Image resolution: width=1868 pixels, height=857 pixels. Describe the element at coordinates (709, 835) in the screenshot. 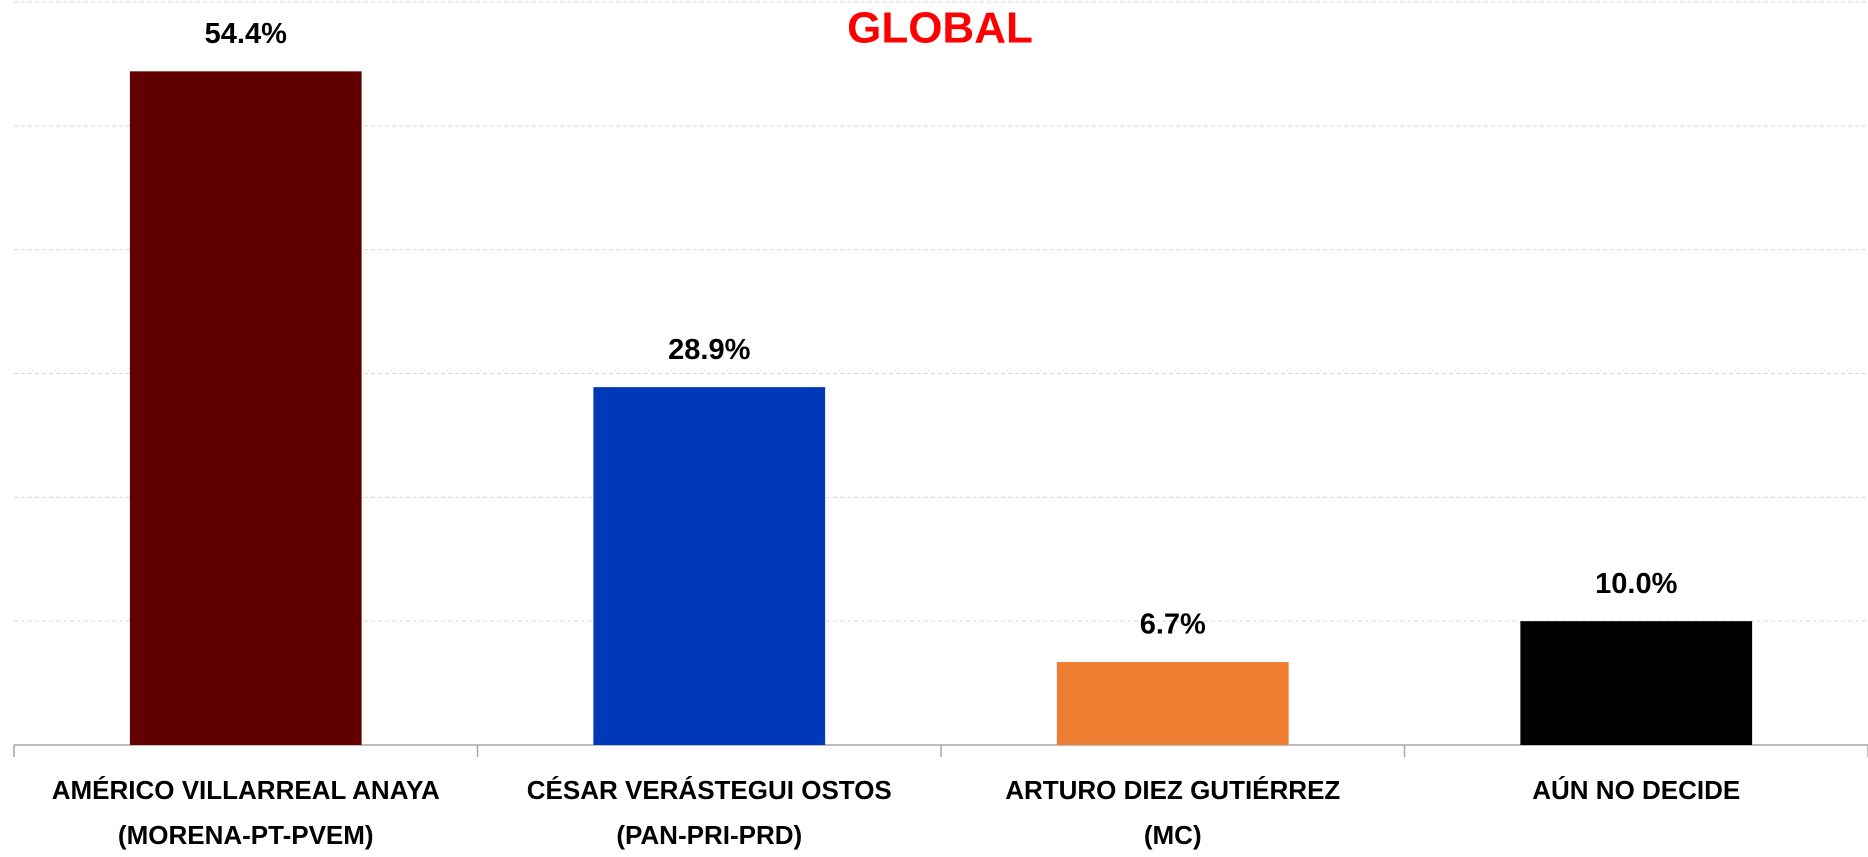

I see `x-tick-label: (PAN-PRI-PRD)` at that location.